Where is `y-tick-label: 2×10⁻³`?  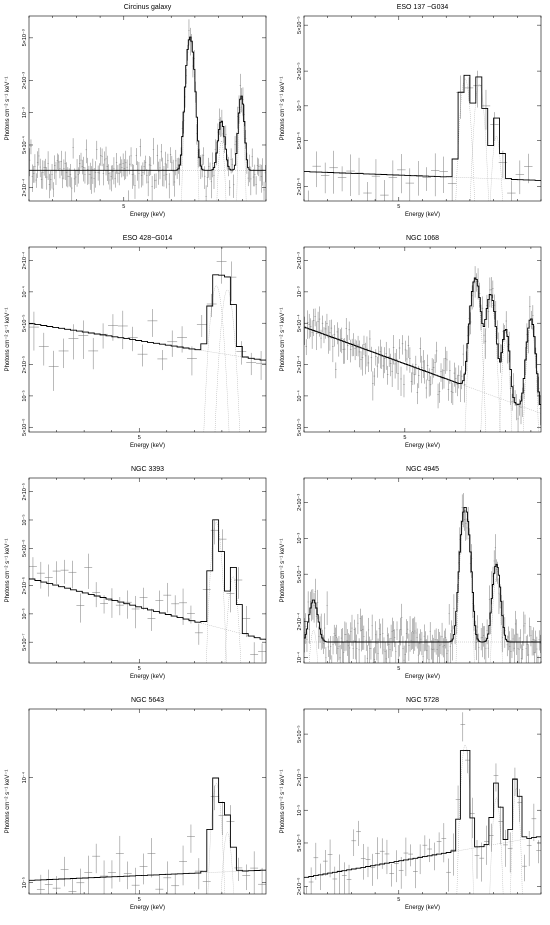 y-tick-label: 2×10⁻³ is located at coordinates (300, 502).